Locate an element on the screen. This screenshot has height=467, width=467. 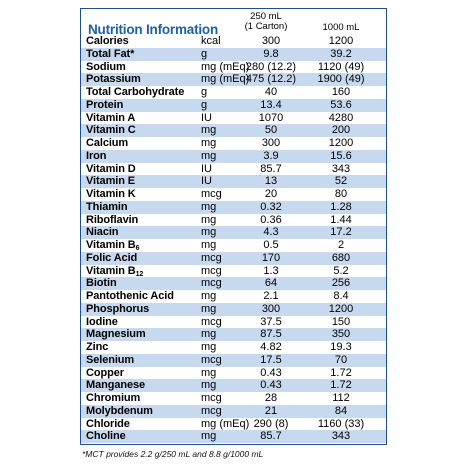
nutrient-name-text: Total Fat* is located at coordinates (110, 53).